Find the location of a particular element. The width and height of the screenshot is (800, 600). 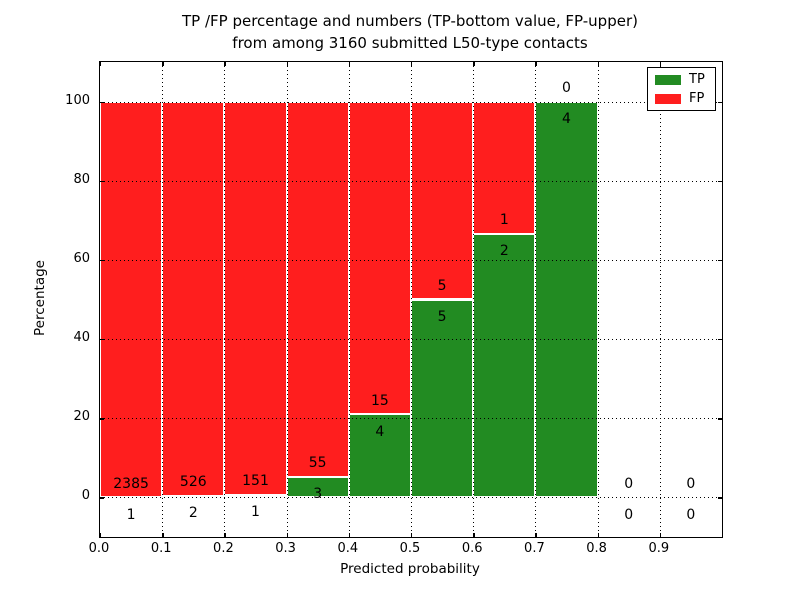

fp-count-label: 2385 is located at coordinates (131, 483).